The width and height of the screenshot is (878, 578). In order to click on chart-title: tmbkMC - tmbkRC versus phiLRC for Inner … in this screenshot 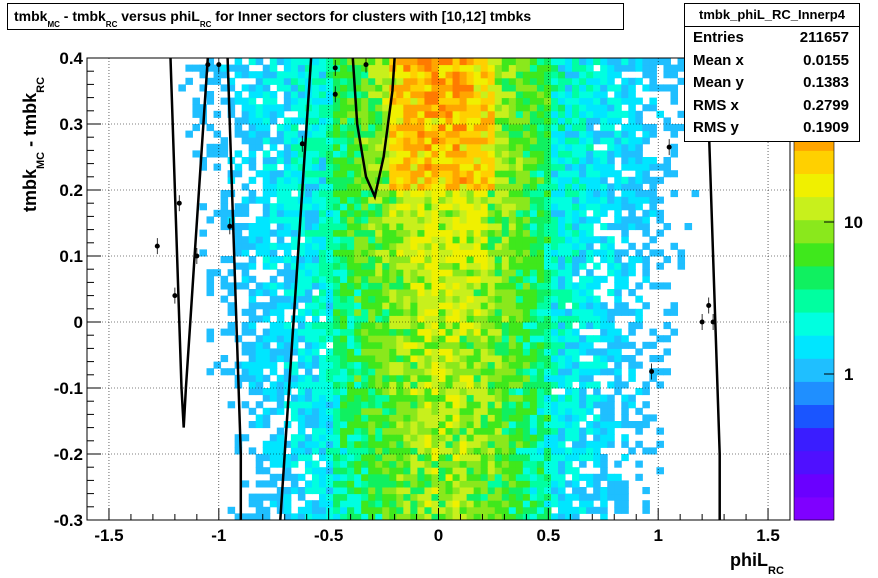, I will do `click(315, 16)`.